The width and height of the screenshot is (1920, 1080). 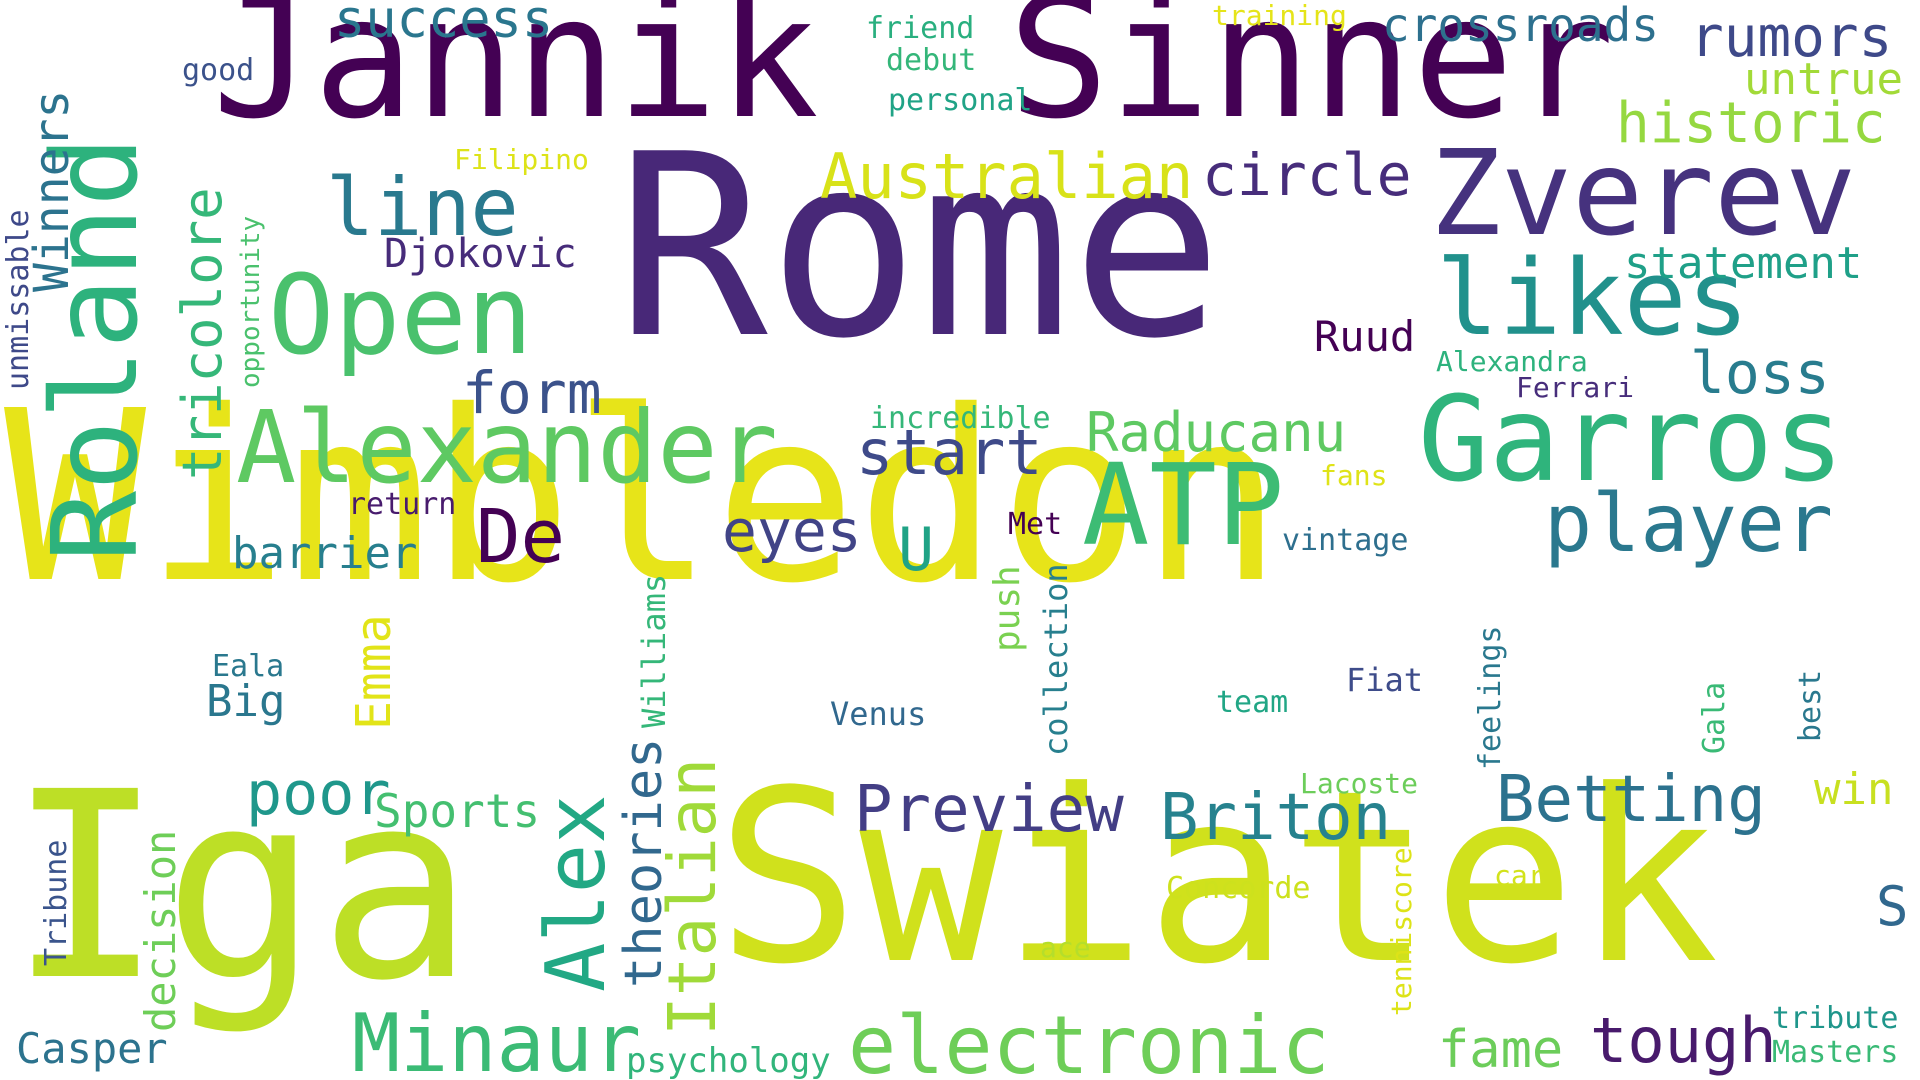 What do you see at coordinates (1791, 37) in the screenshot?
I see `word-rumors: rumors` at bounding box center [1791, 37].